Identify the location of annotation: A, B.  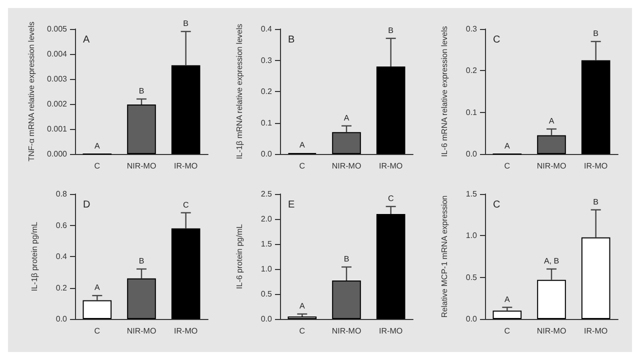
(551, 261).